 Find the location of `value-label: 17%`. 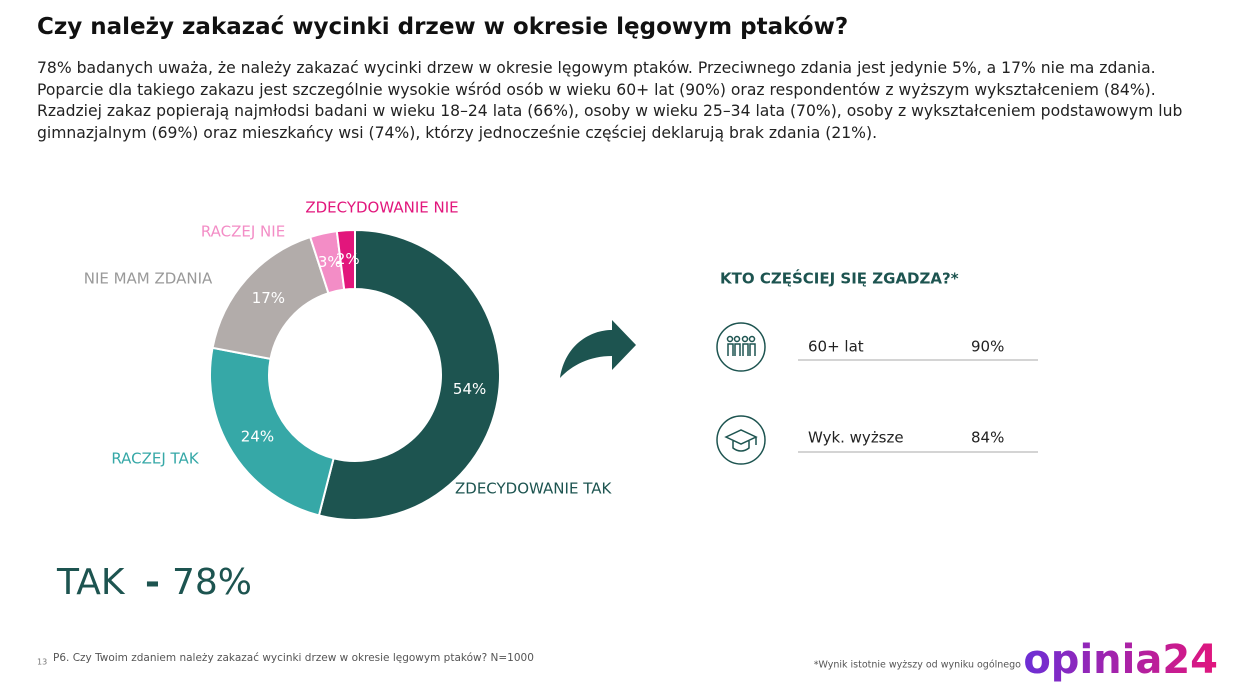

value-label: 17% is located at coordinates (268, 298).